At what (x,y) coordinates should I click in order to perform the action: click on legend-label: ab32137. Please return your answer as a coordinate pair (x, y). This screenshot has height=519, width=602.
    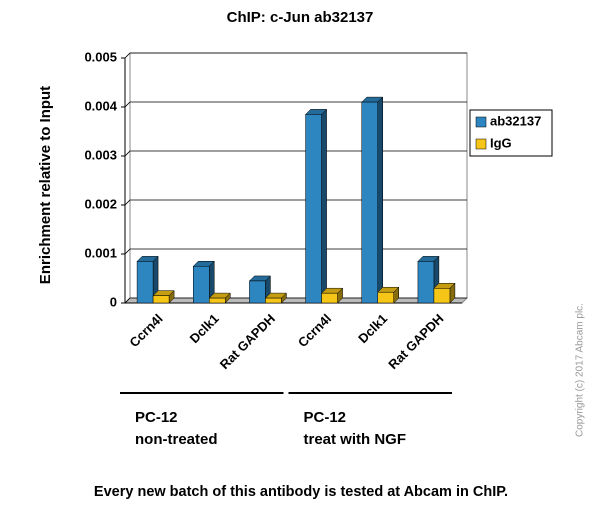
    Looking at the image, I should click on (515, 120).